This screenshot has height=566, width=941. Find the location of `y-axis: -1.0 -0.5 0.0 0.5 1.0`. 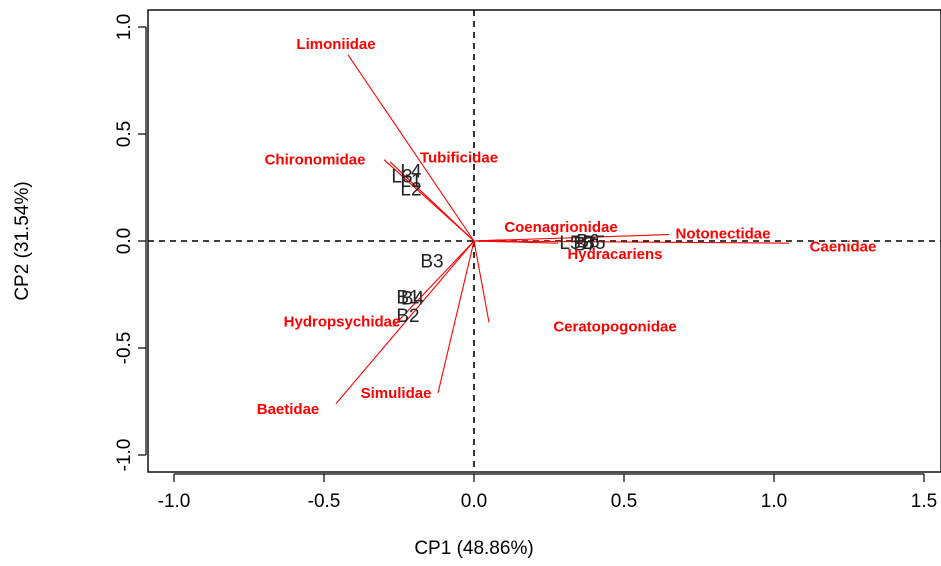

y-axis: -1.0 -0.5 0.0 0.5 1.0 is located at coordinates (130, 243).